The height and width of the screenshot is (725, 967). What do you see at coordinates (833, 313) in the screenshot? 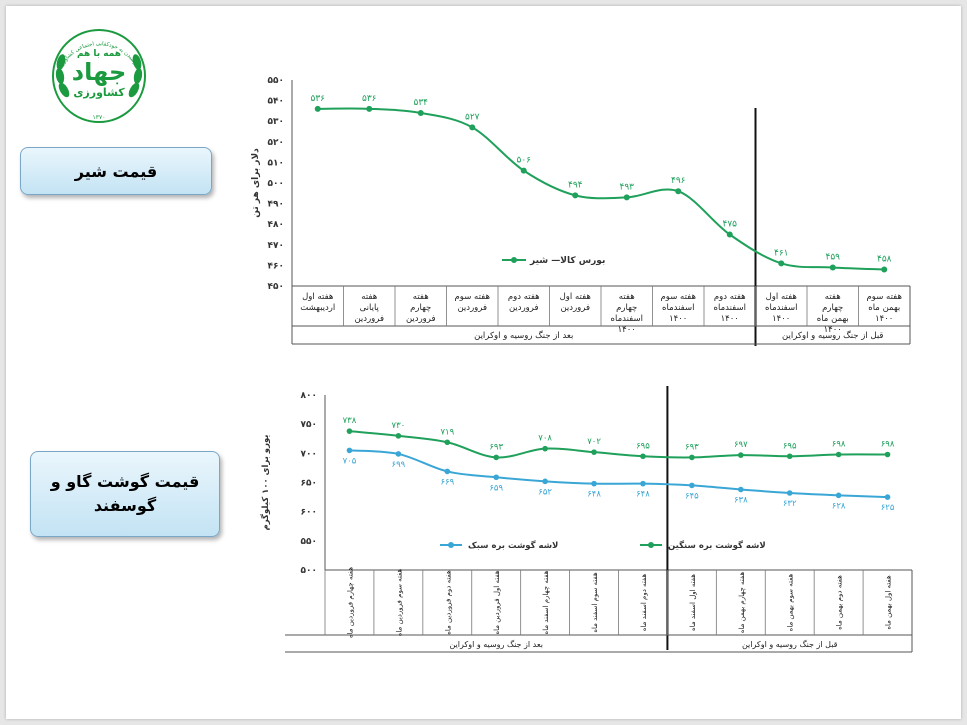
I see `x-category-label: هفته چهارم بهمن ماه ۱۴۰۰` at bounding box center [833, 313].